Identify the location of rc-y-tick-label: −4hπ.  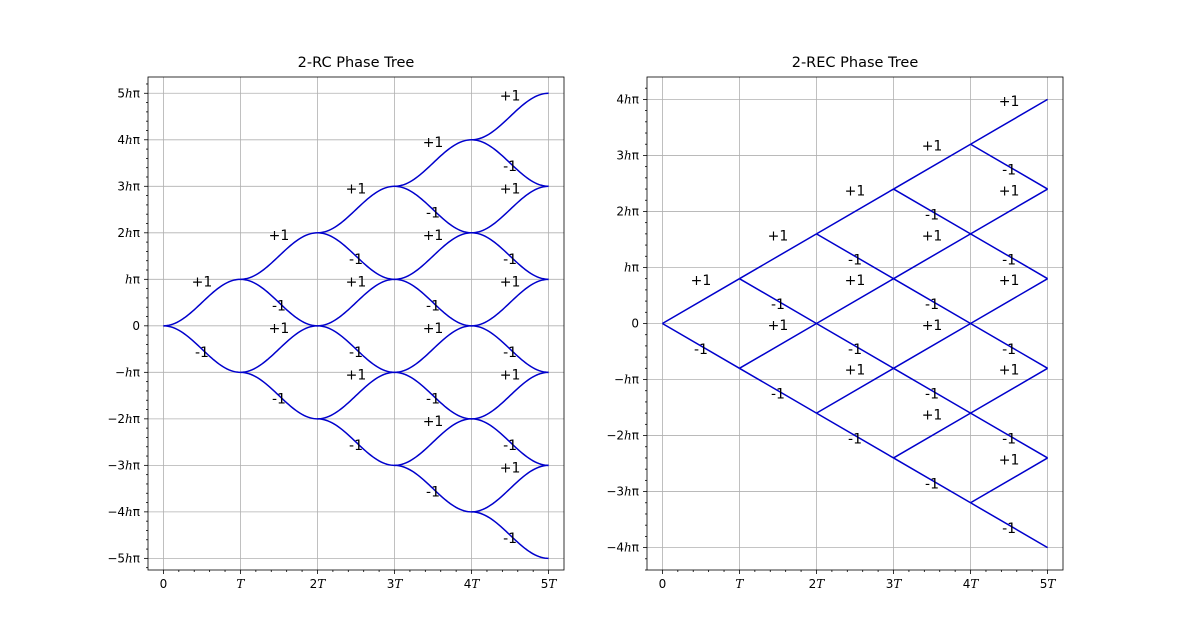
(123, 512).